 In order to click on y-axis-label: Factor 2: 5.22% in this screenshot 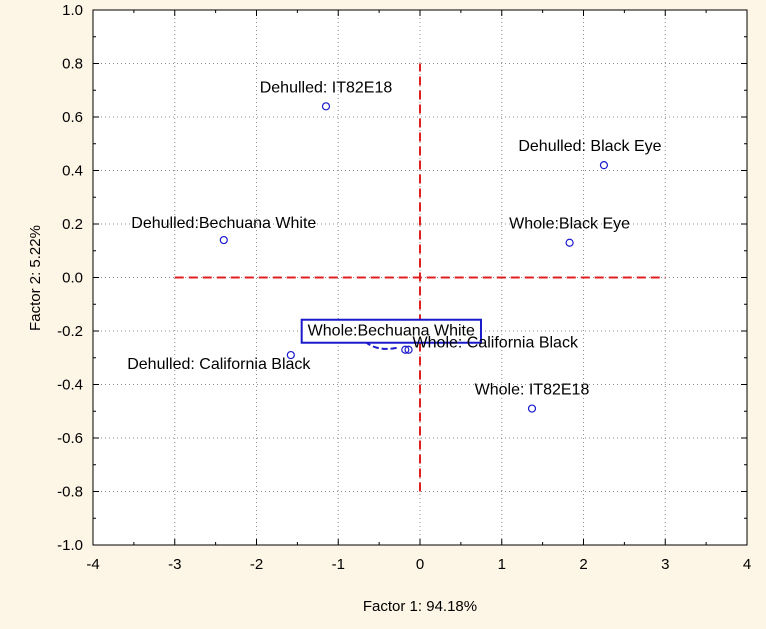, I will do `click(35, 278)`.